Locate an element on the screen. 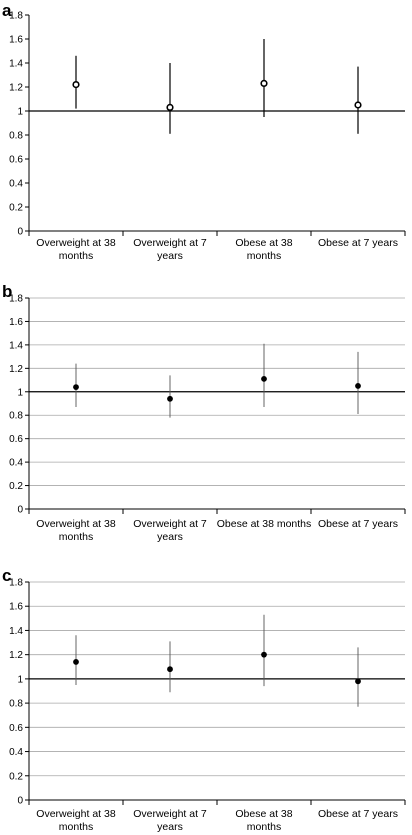 The height and width of the screenshot is (835, 412). panel-letter: c is located at coordinates (6, 575).